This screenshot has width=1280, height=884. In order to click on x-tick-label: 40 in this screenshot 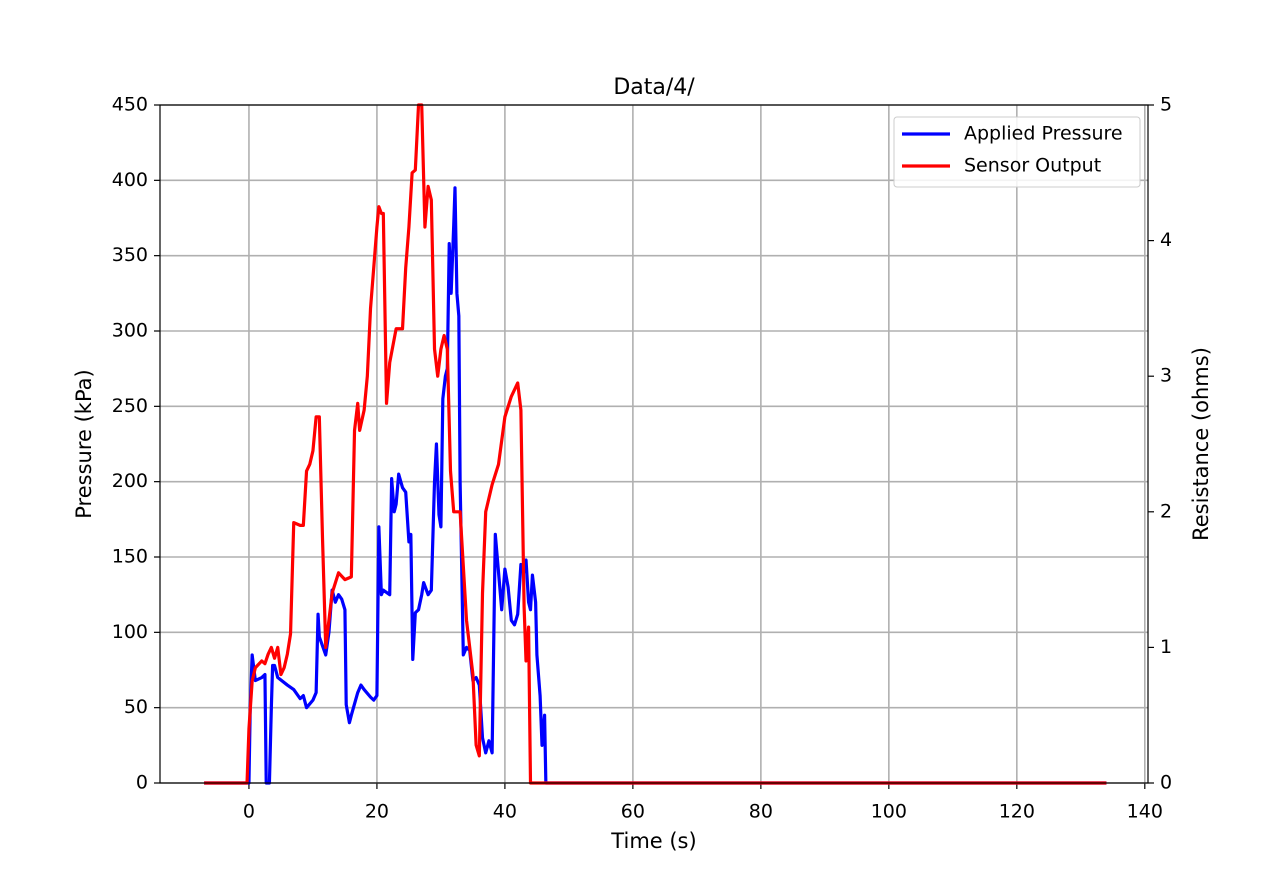, I will do `click(505, 812)`.